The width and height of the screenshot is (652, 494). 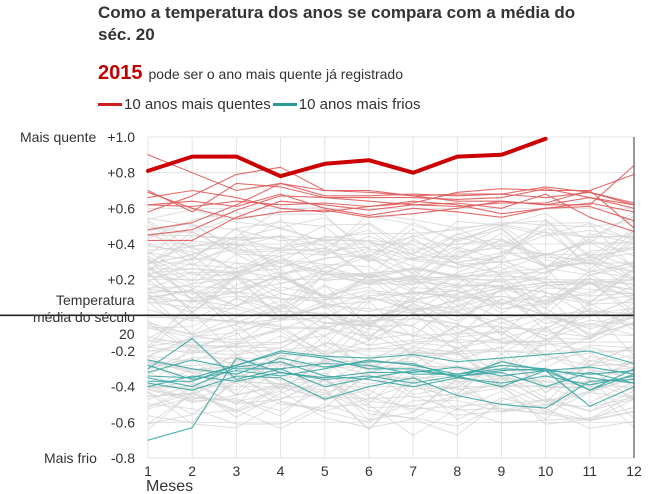 What do you see at coordinates (121, 173) in the screenshot?
I see `y-tick-label: +0.8` at bounding box center [121, 173].